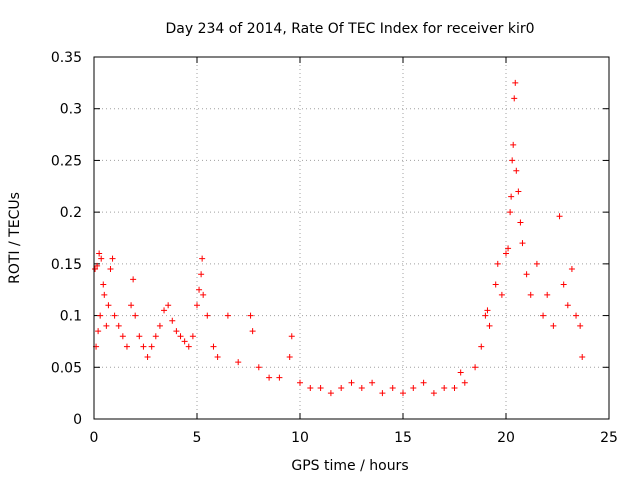 This screenshot has width=640, height=480. I want to click on x-tick-label: 5, so click(197, 438).